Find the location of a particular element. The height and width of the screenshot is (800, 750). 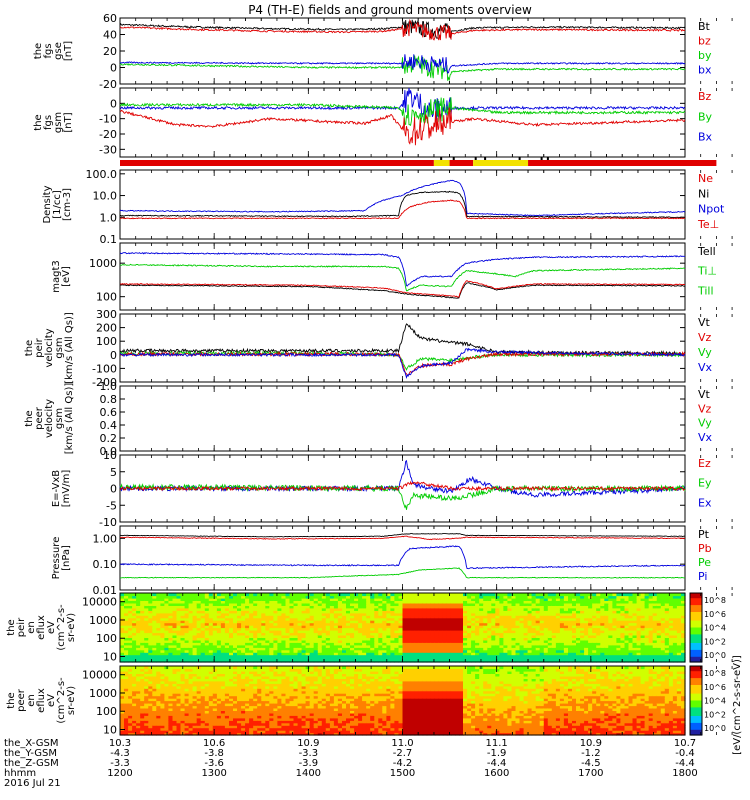

panel-temperature-ylabel-line: magt3 is located at coordinates (56, 276).